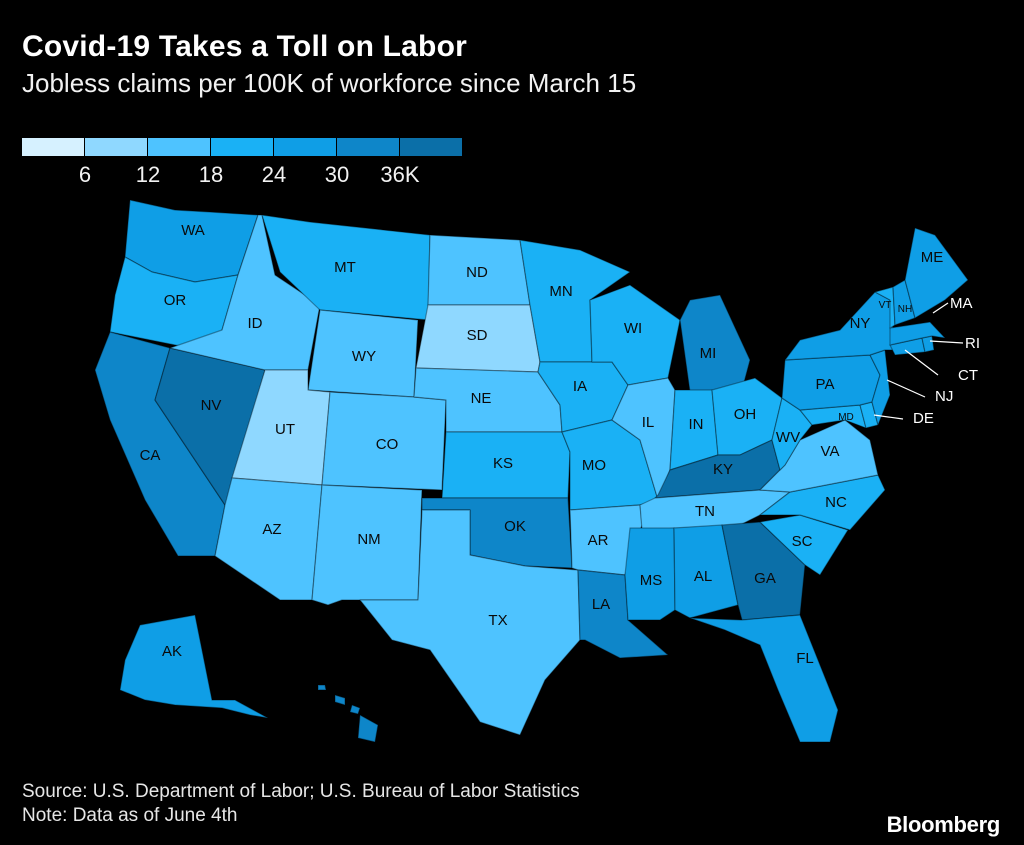 Image resolution: width=1024 pixels, height=845 pixels. I want to click on label-ID: ID, so click(255, 323).